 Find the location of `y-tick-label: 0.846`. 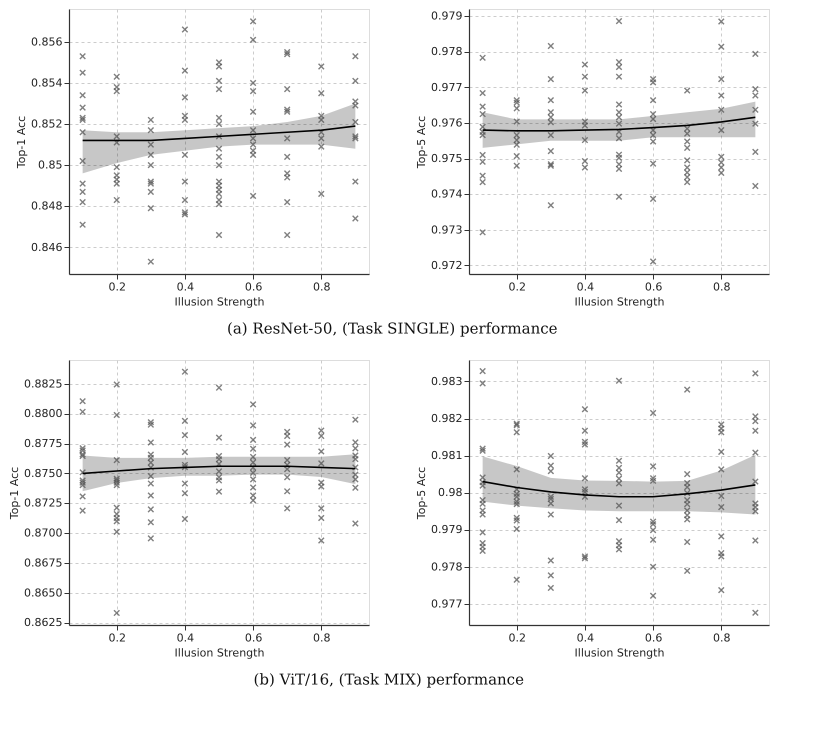

y-tick-label: 0.846 is located at coordinates (46, 247).